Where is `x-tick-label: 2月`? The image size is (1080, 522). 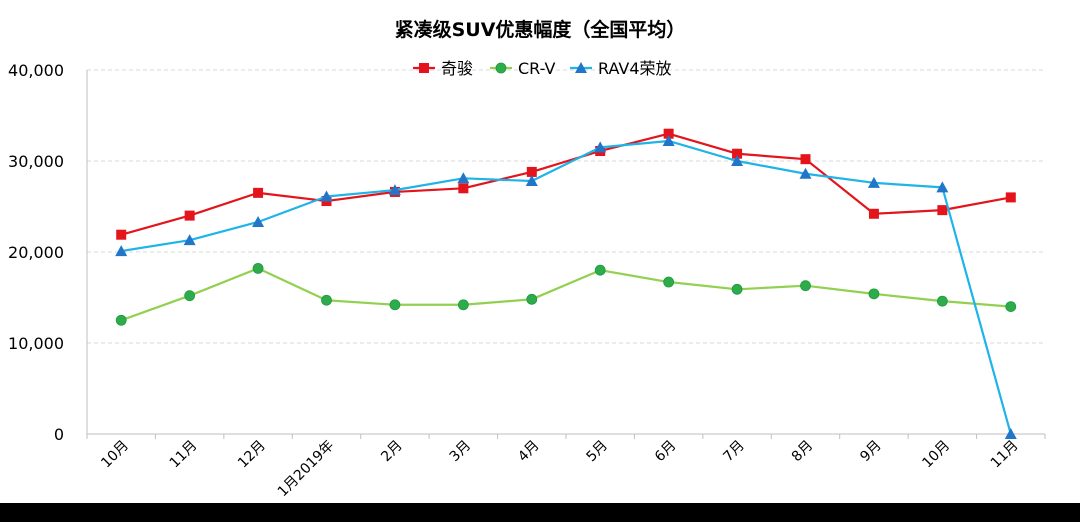
x-tick-label: 2月 is located at coordinates (392, 452).